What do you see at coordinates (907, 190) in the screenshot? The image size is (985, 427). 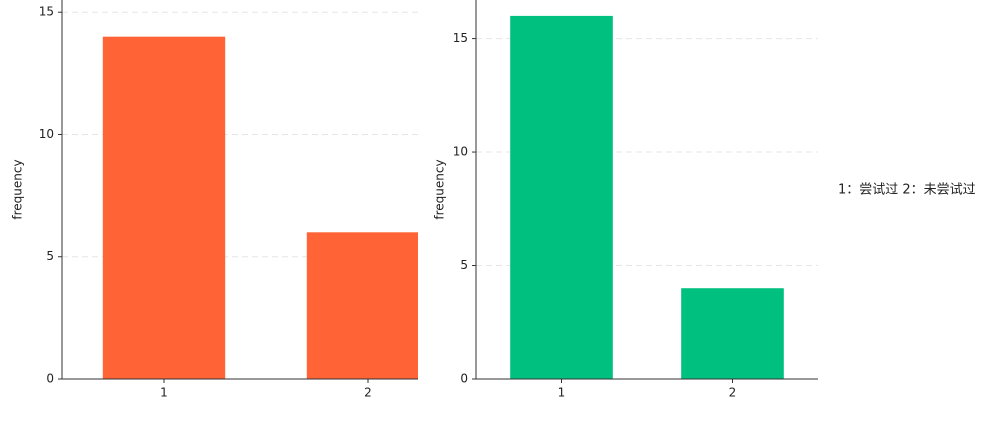 I see `annotation: 1：尝试过 2：未尝试过` at bounding box center [907, 190].